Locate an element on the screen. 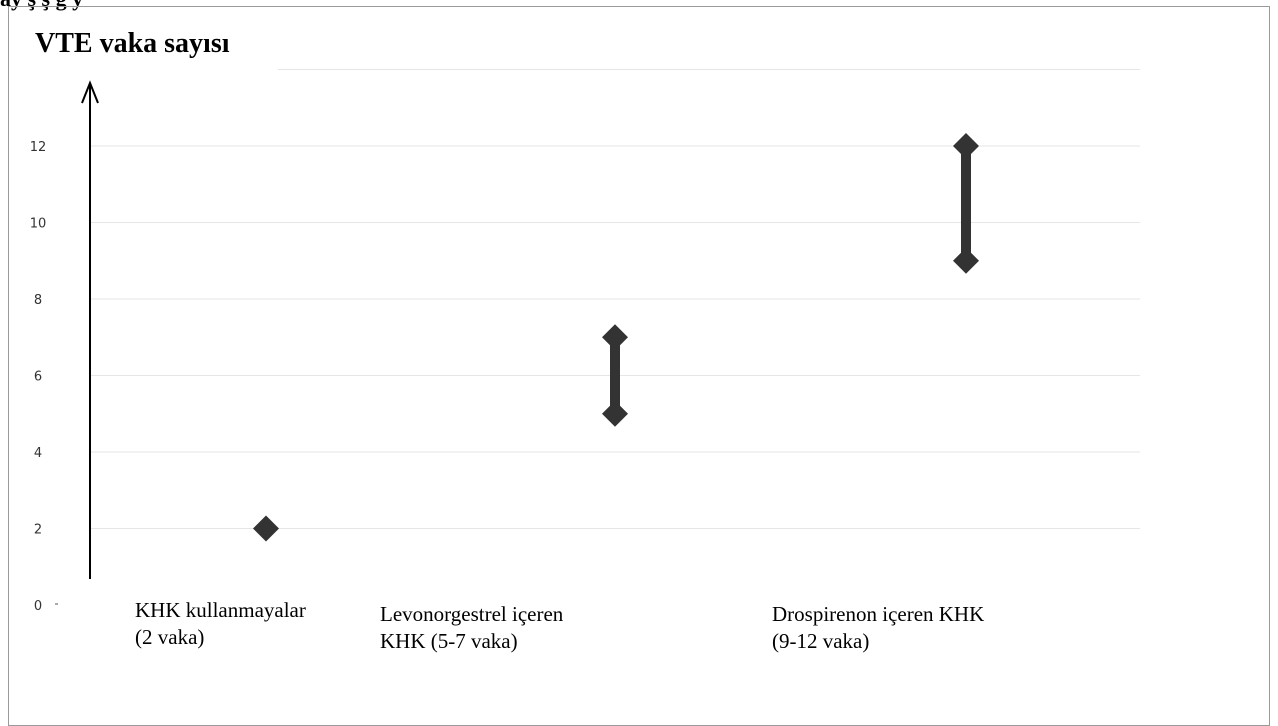 The image size is (1278, 726). category-label-3: Drospirenon içeren KHK (9-12 vaka) is located at coordinates (878, 628).